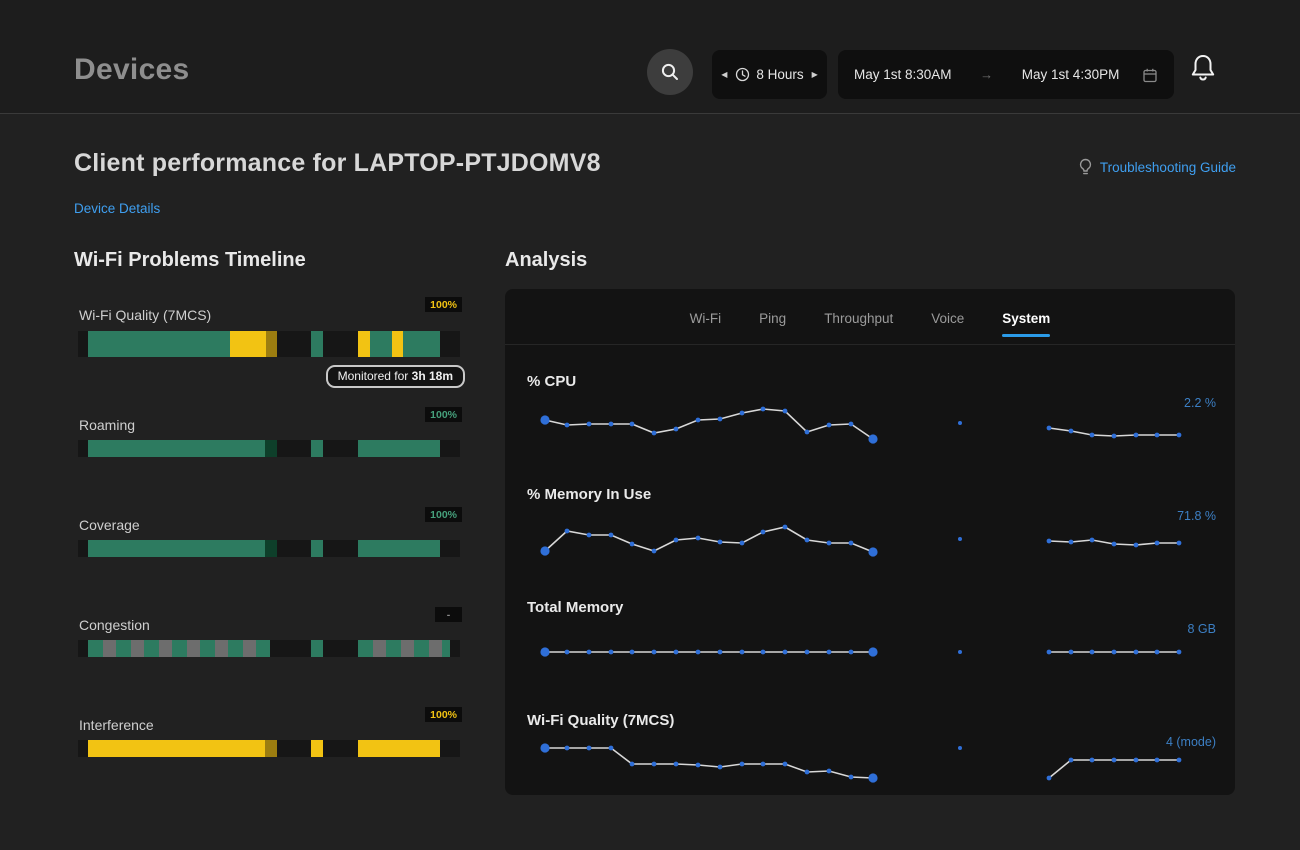 This screenshot has width=1300, height=850. What do you see at coordinates (724, 74) in the screenshot?
I see `chevron-left-icon: ◀` at bounding box center [724, 74].